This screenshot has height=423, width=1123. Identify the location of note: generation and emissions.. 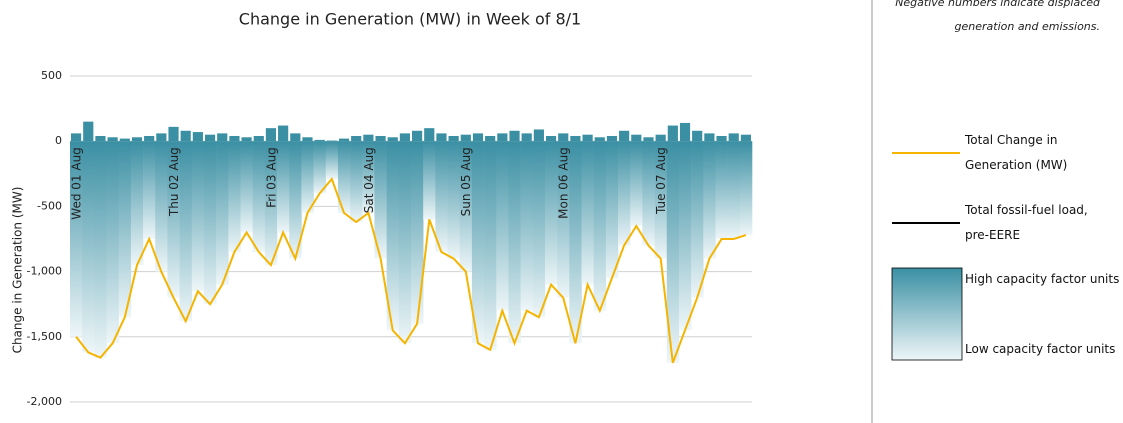
(1027, 26).